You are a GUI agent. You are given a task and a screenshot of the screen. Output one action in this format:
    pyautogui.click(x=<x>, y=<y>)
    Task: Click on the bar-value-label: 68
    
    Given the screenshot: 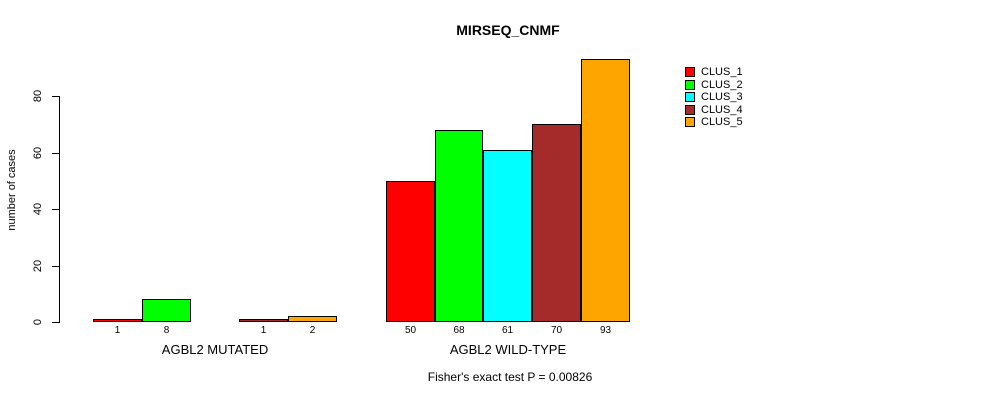 What is the action you would take?
    pyautogui.click(x=459, y=330)
    